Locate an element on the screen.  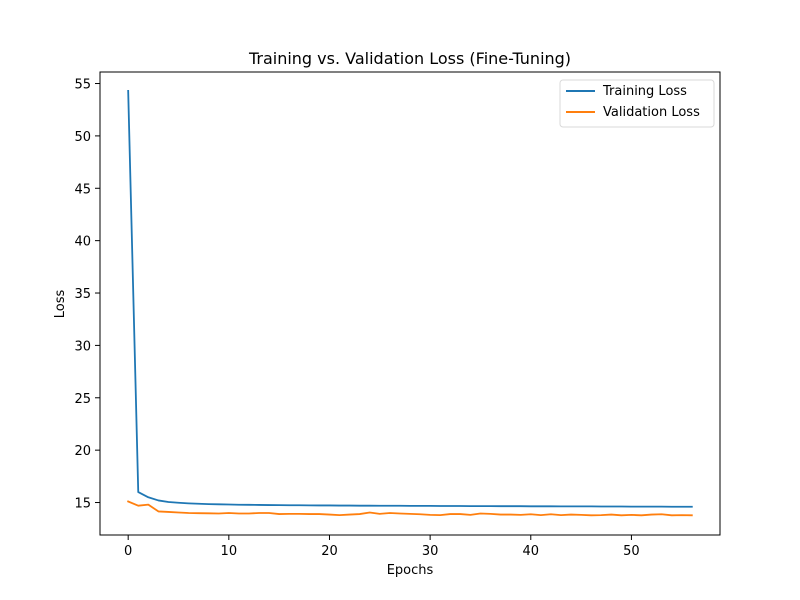
x-axis-label: Epochs is located at coordinates (410, 570).